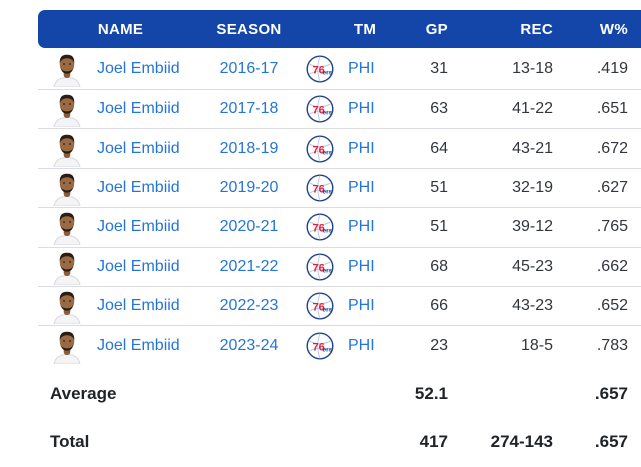 Image resolution: width=641 pixels, height=467 pixels. I want to click on gp-value: 66, so click(439, 306).